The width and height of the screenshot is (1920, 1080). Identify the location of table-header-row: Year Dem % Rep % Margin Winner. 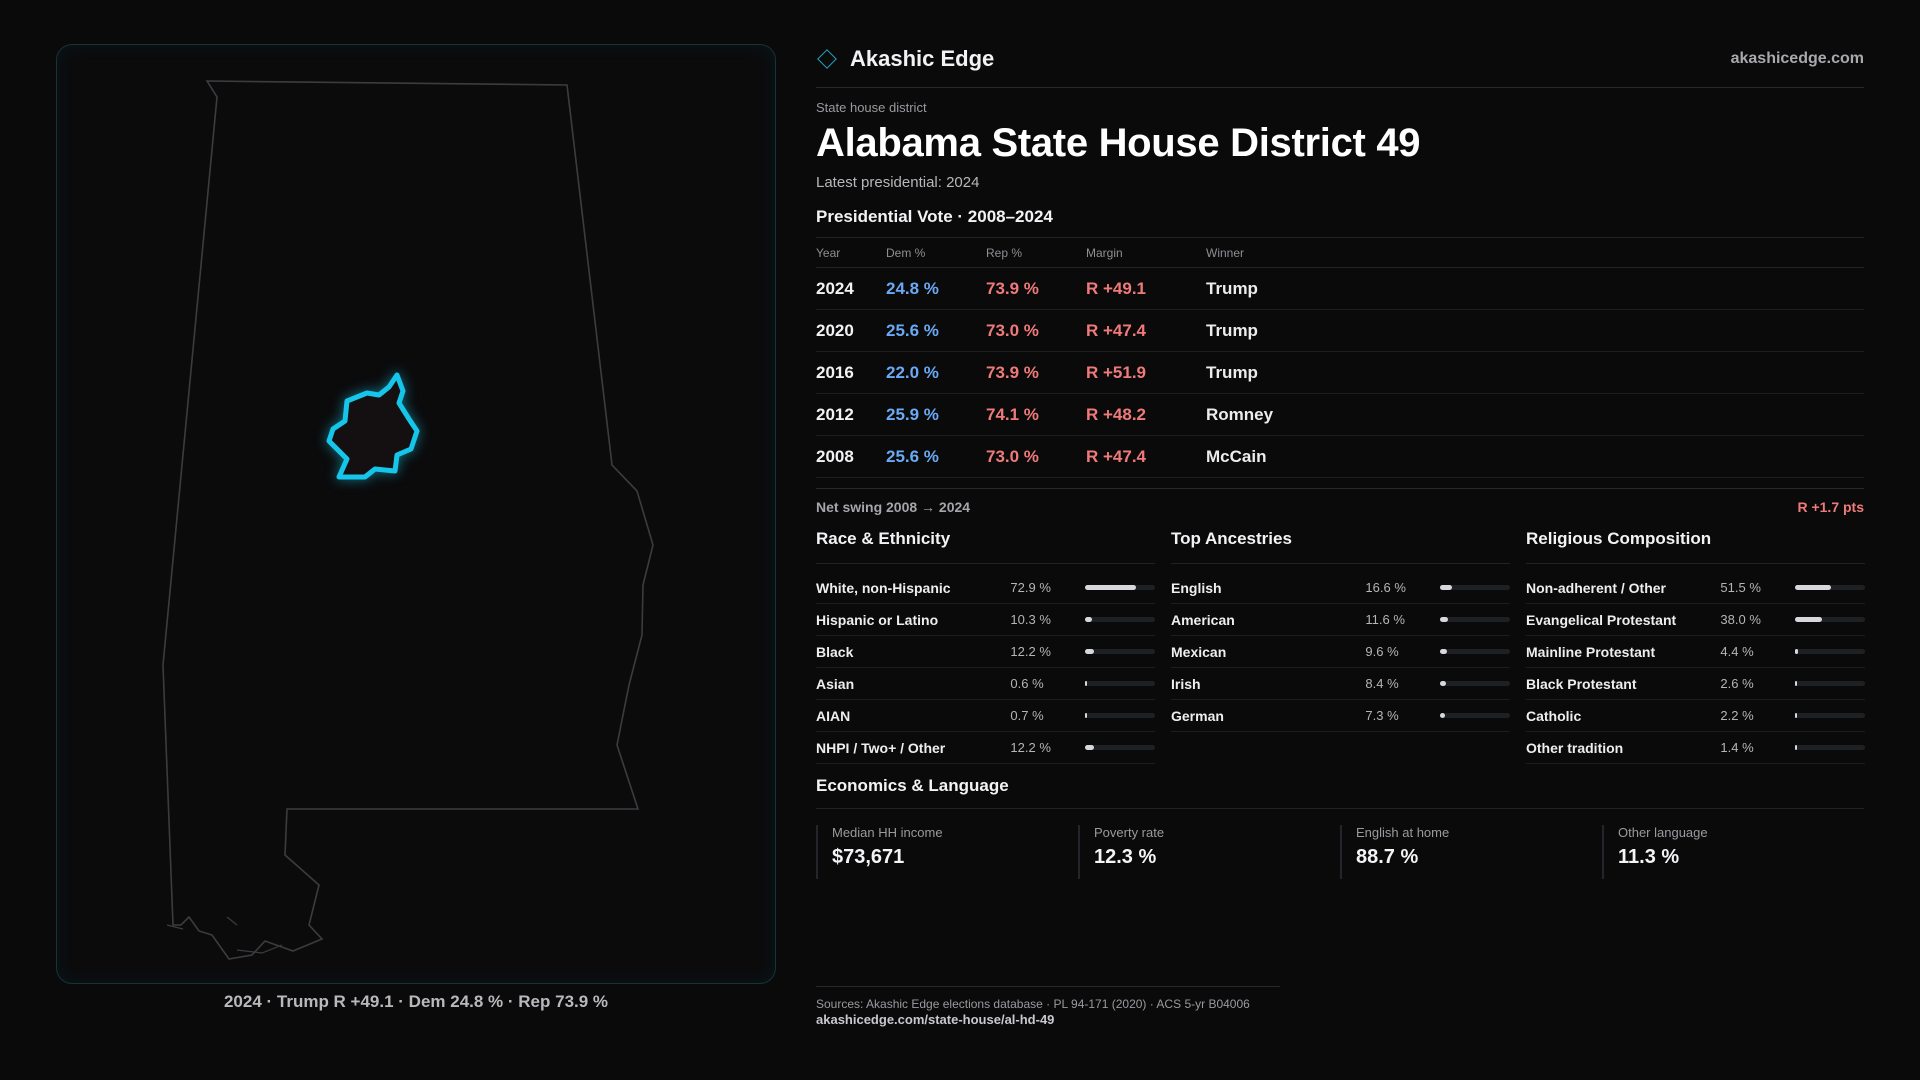
(1340, 252).